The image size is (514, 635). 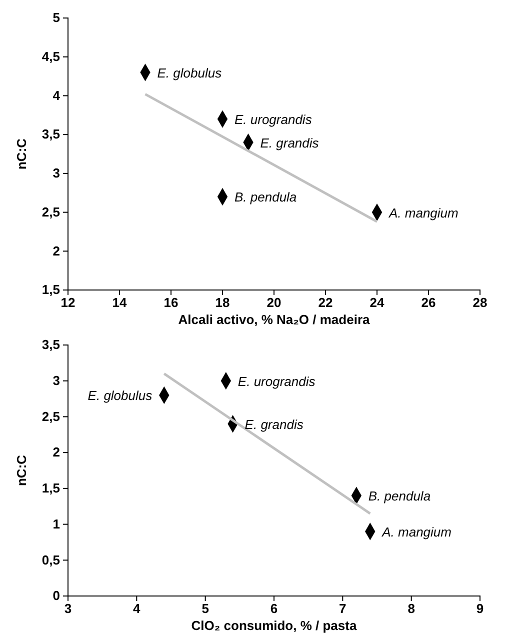 I want to click on x-tick-label: 8, so click(x=411, y=608).